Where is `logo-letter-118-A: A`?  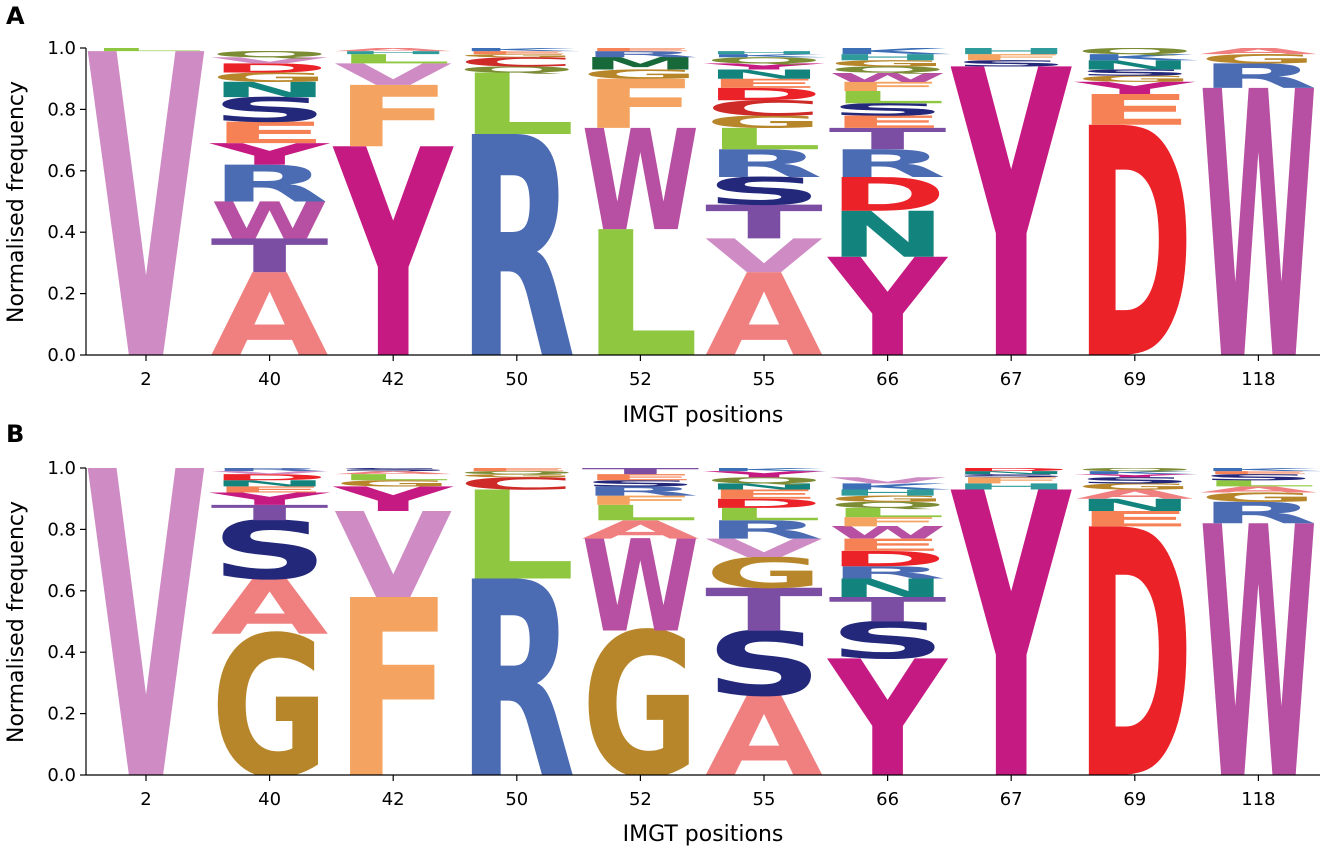
logo-letter-118-A: A is located at coordinates (1258, 490).